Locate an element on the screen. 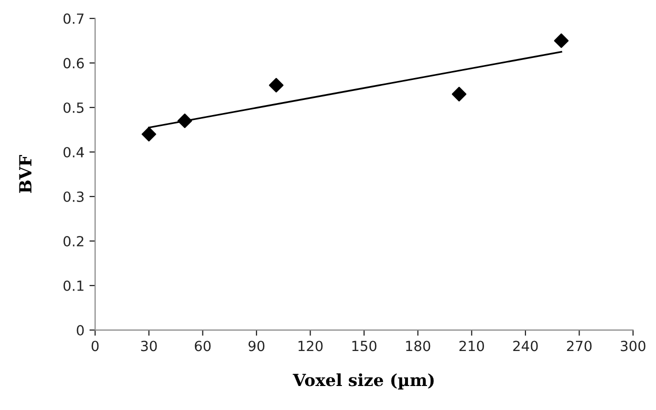  x-tick-label: 210 is located at coordinates (471, 346).